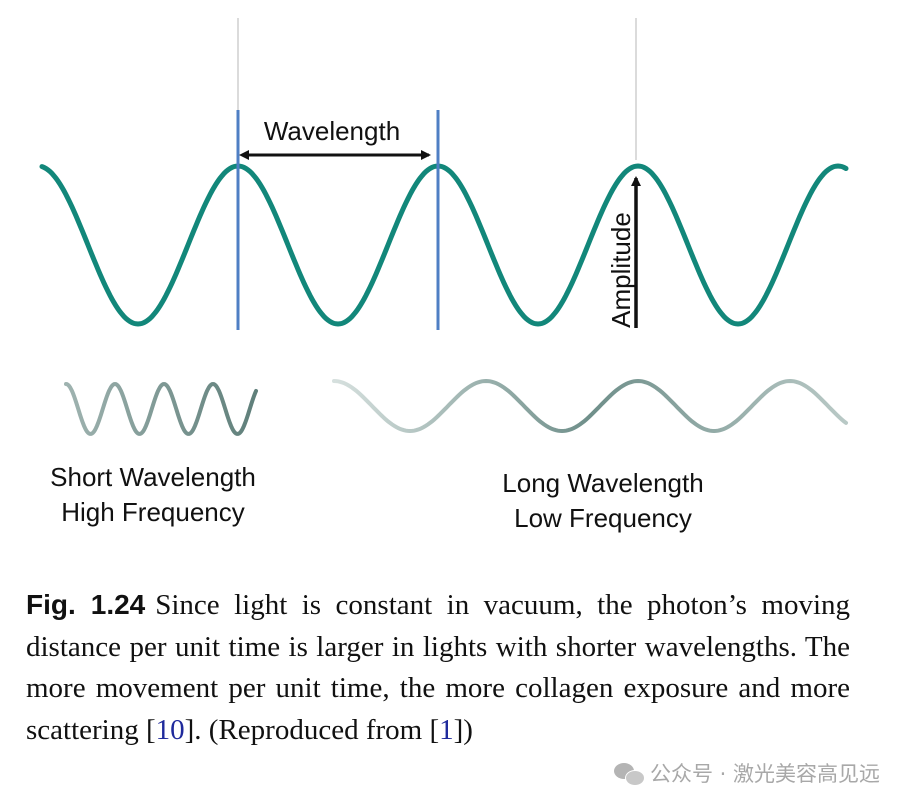  Describe the element at coordinates (170, 729) in the screenshot. I see `caption-ref-10: 10` at that location.